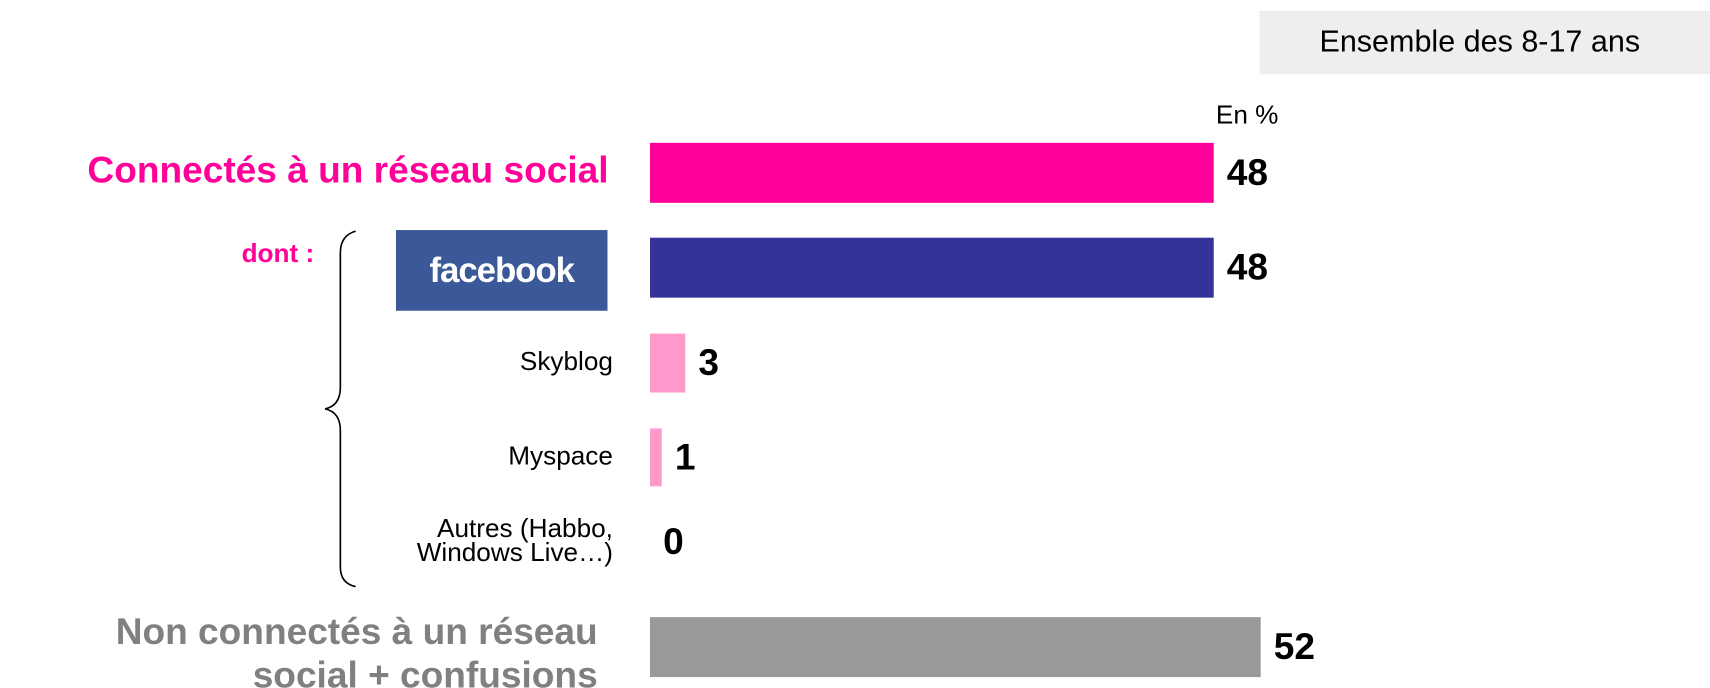 The height and width of the screenshot is (688, 1710). I want to click on group-label: dont :, so click(278, 253).